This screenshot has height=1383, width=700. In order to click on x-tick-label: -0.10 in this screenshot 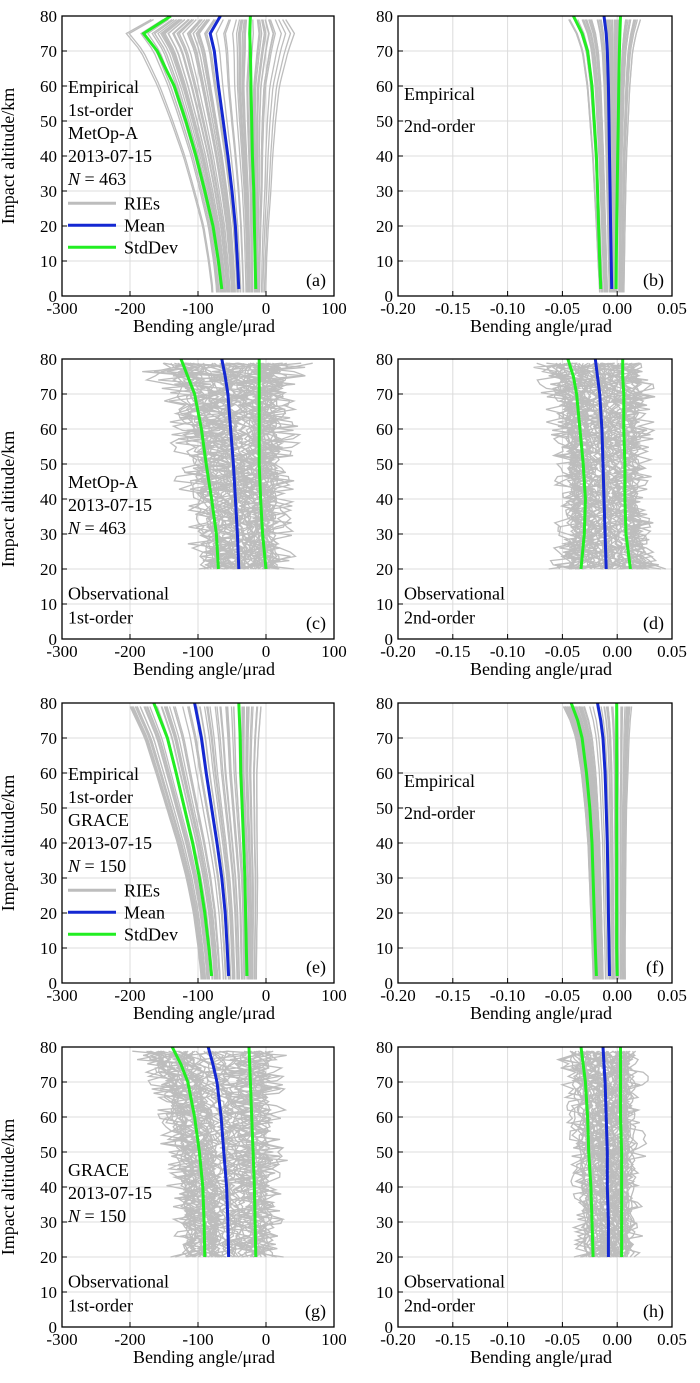, I will do `click(507, 651)`.